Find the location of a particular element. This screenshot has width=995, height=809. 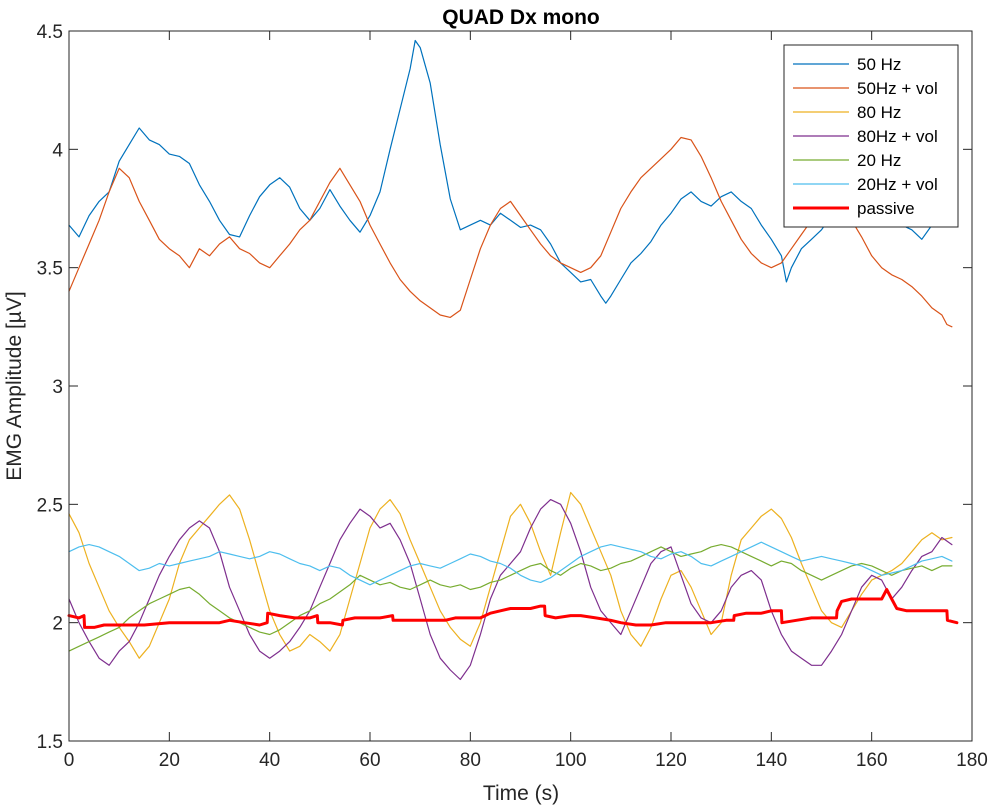

legend-entry-label: 50Hz + vol is located at coordinates (897, 88).